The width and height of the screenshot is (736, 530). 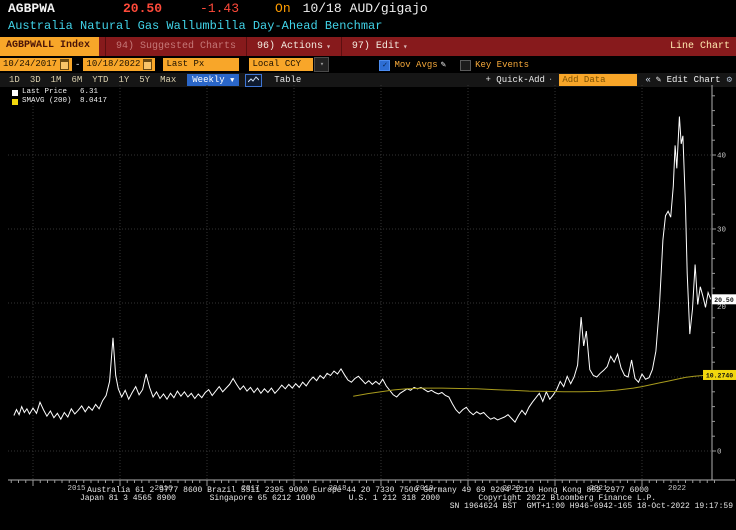 What do you see at coordinates (288, 80) in the screenshot?
I see `table-button: Table` at bounding box center [288, 80].